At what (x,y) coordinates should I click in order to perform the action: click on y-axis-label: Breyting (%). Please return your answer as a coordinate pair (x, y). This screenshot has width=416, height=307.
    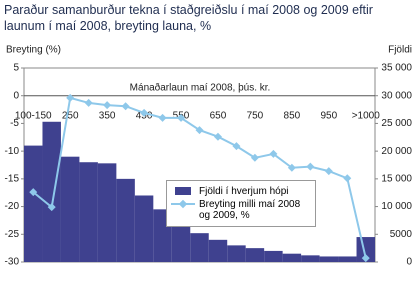
    Looking at the image, I should click on (33, 50).